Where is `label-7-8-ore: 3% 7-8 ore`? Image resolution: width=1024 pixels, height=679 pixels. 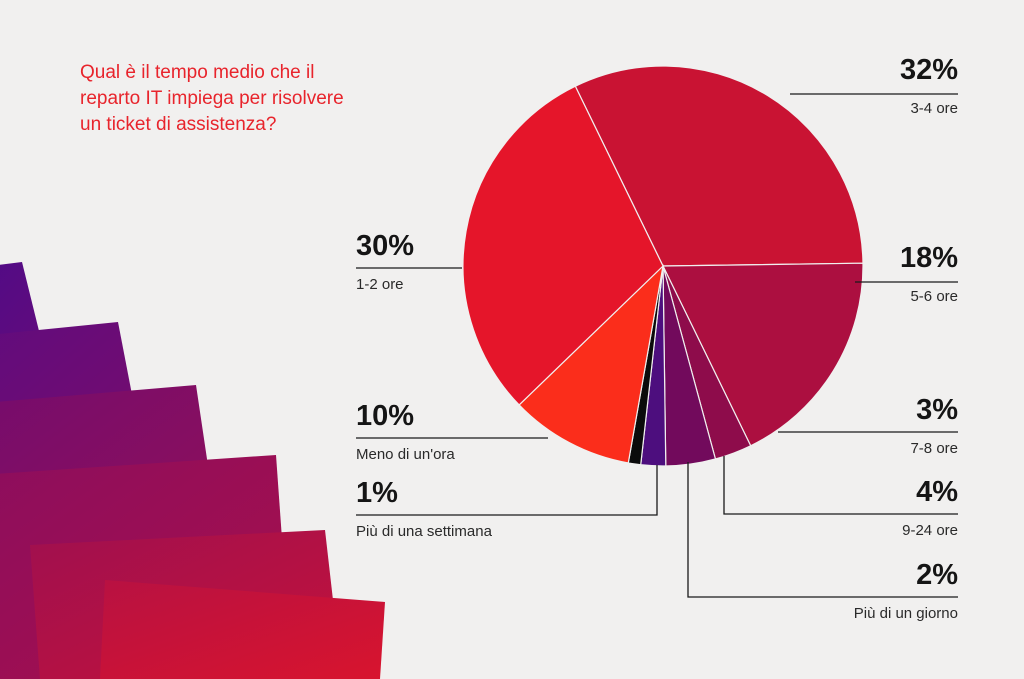
label-7-8-ore: 3% 7-8 ore is located at coordinates (848, 426).